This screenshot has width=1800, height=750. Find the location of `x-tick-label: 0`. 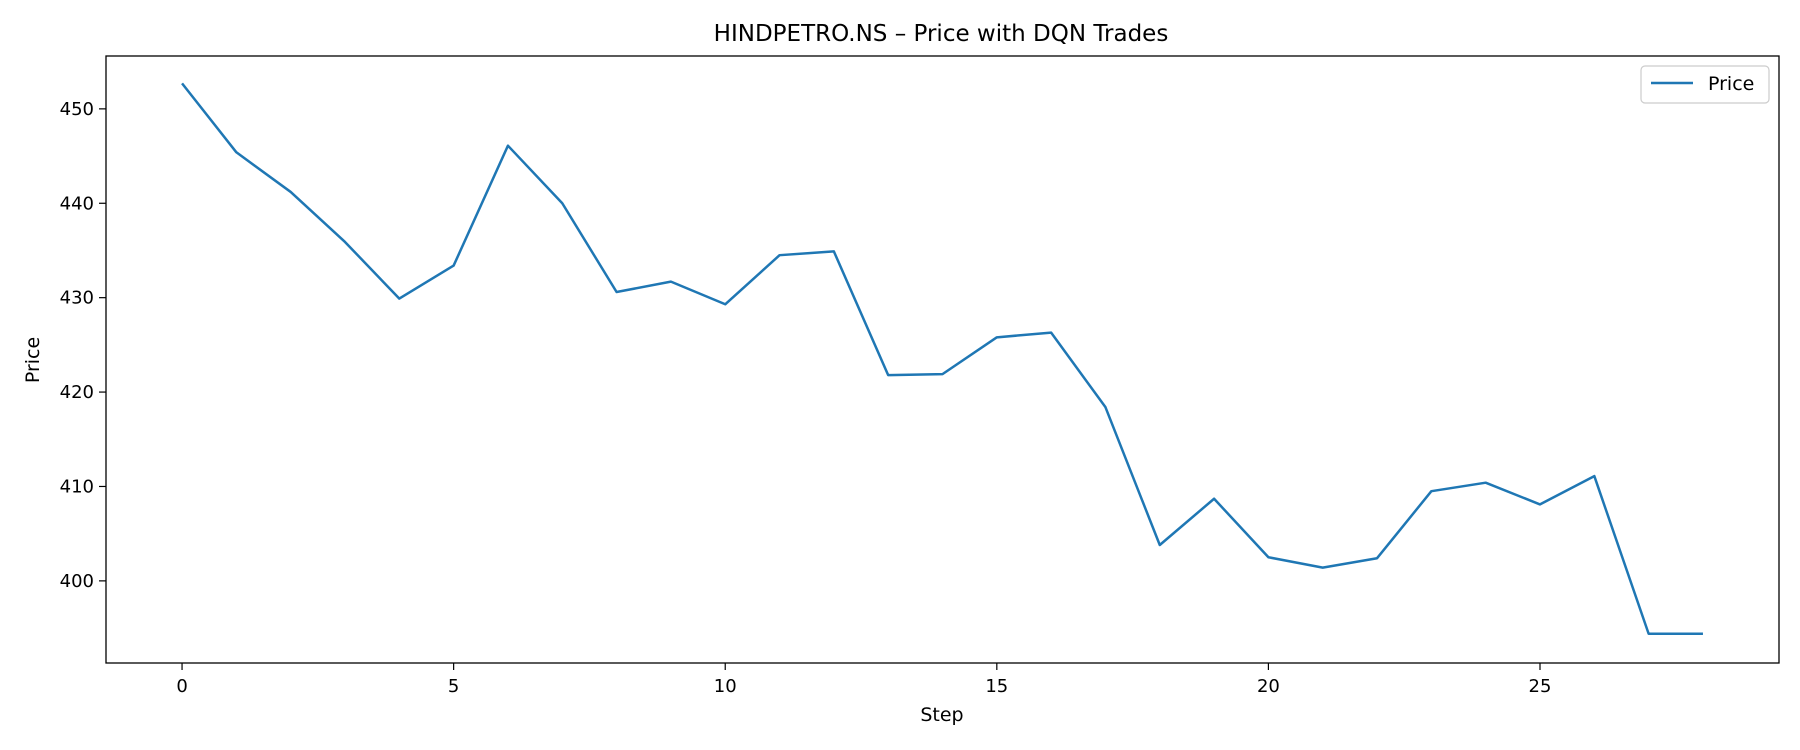

x-tick-label: 0 is located at coordinates (181, 686).